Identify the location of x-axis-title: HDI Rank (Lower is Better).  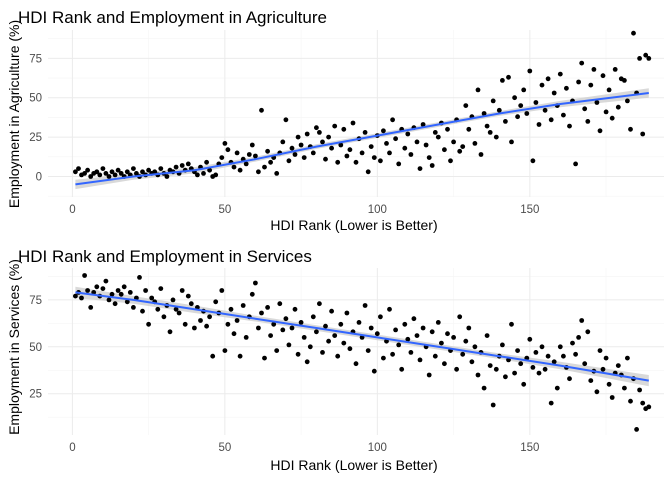
(353, 465).